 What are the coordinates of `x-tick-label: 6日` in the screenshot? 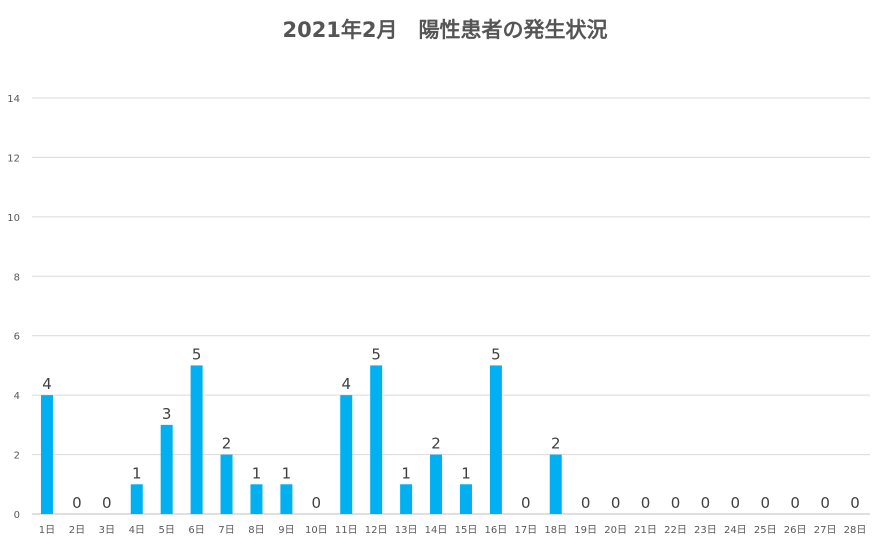 It's located at (196, 530).